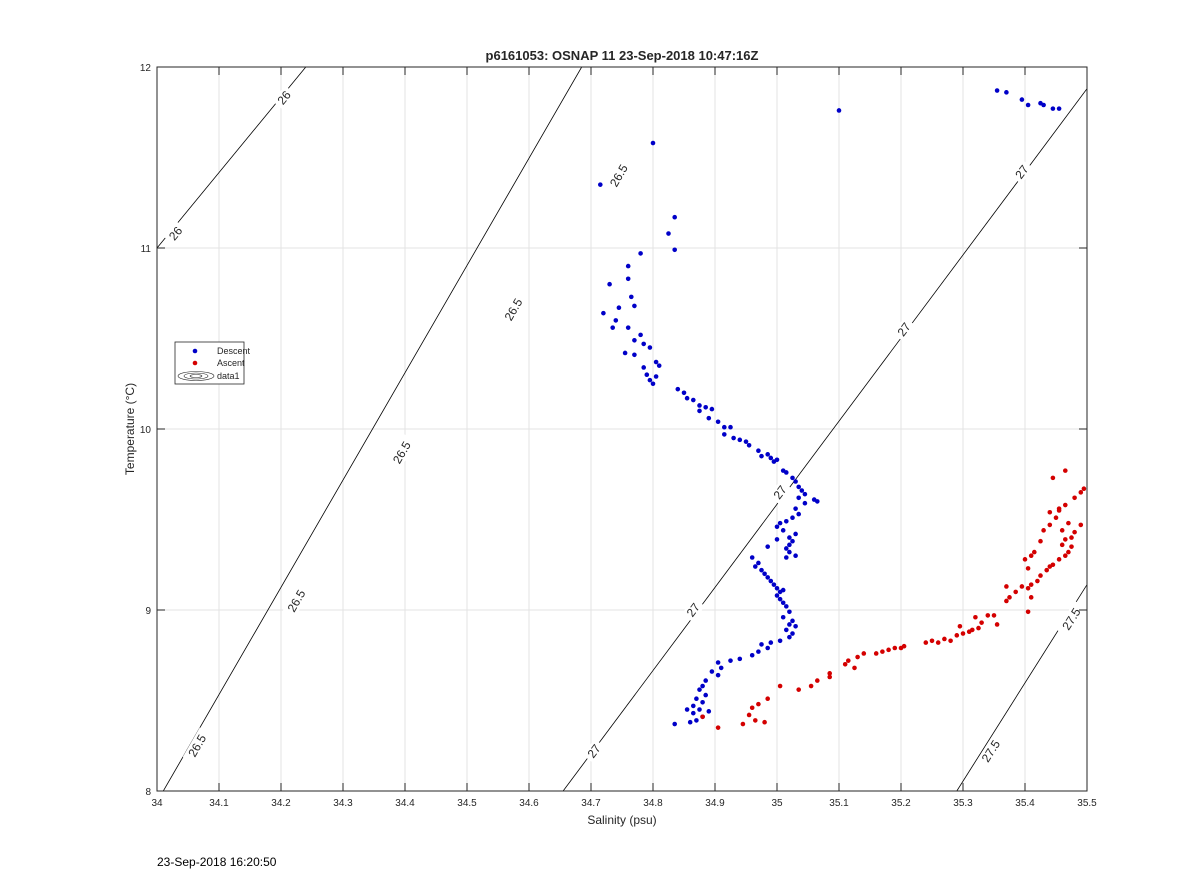  What do you see at coordinates (343, 803) in the screenshot?
I see `x-tick-label: 34.3` at bounding box center [343, 803].